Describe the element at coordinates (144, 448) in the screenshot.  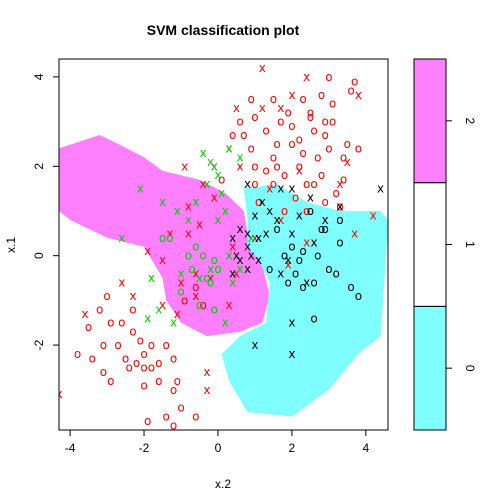
I see `x-tick-label: -2` at that location.